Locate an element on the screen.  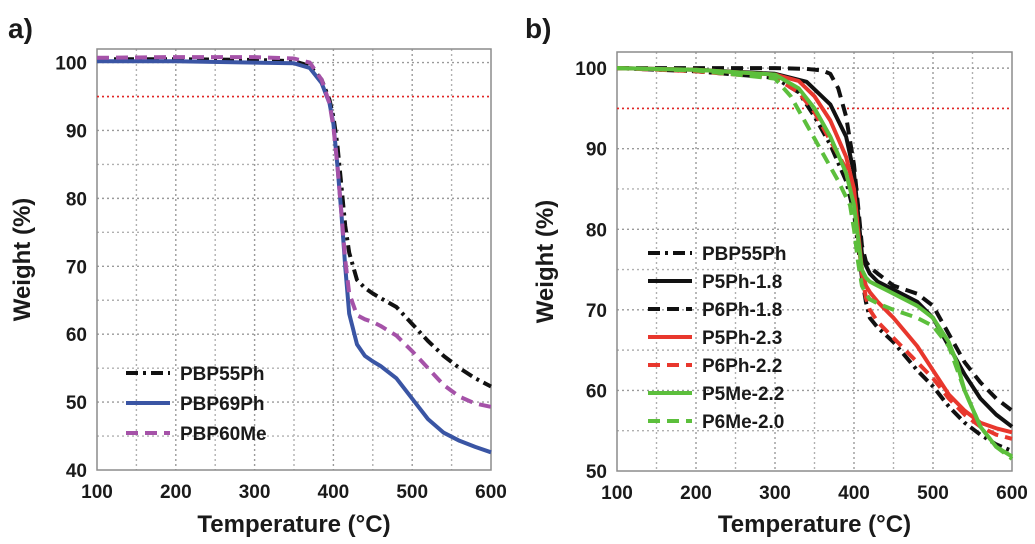
panel-label: b) is located at coordinates (538, 28).